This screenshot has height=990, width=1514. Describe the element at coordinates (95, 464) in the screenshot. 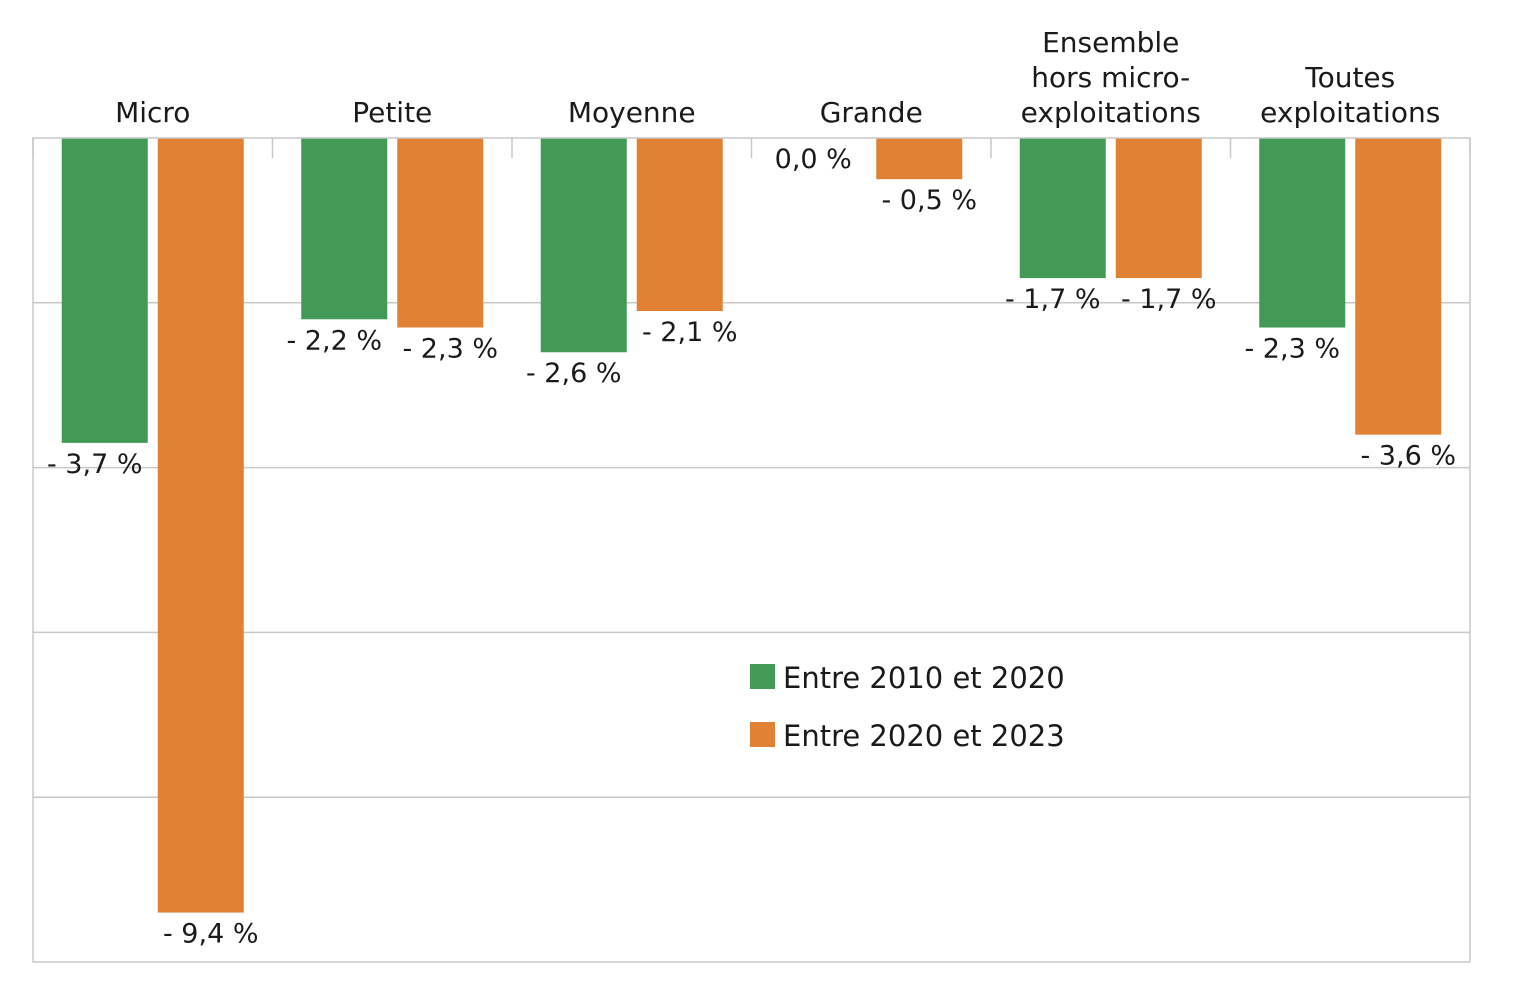

I see `data-label: - 3,7 %` at that location.